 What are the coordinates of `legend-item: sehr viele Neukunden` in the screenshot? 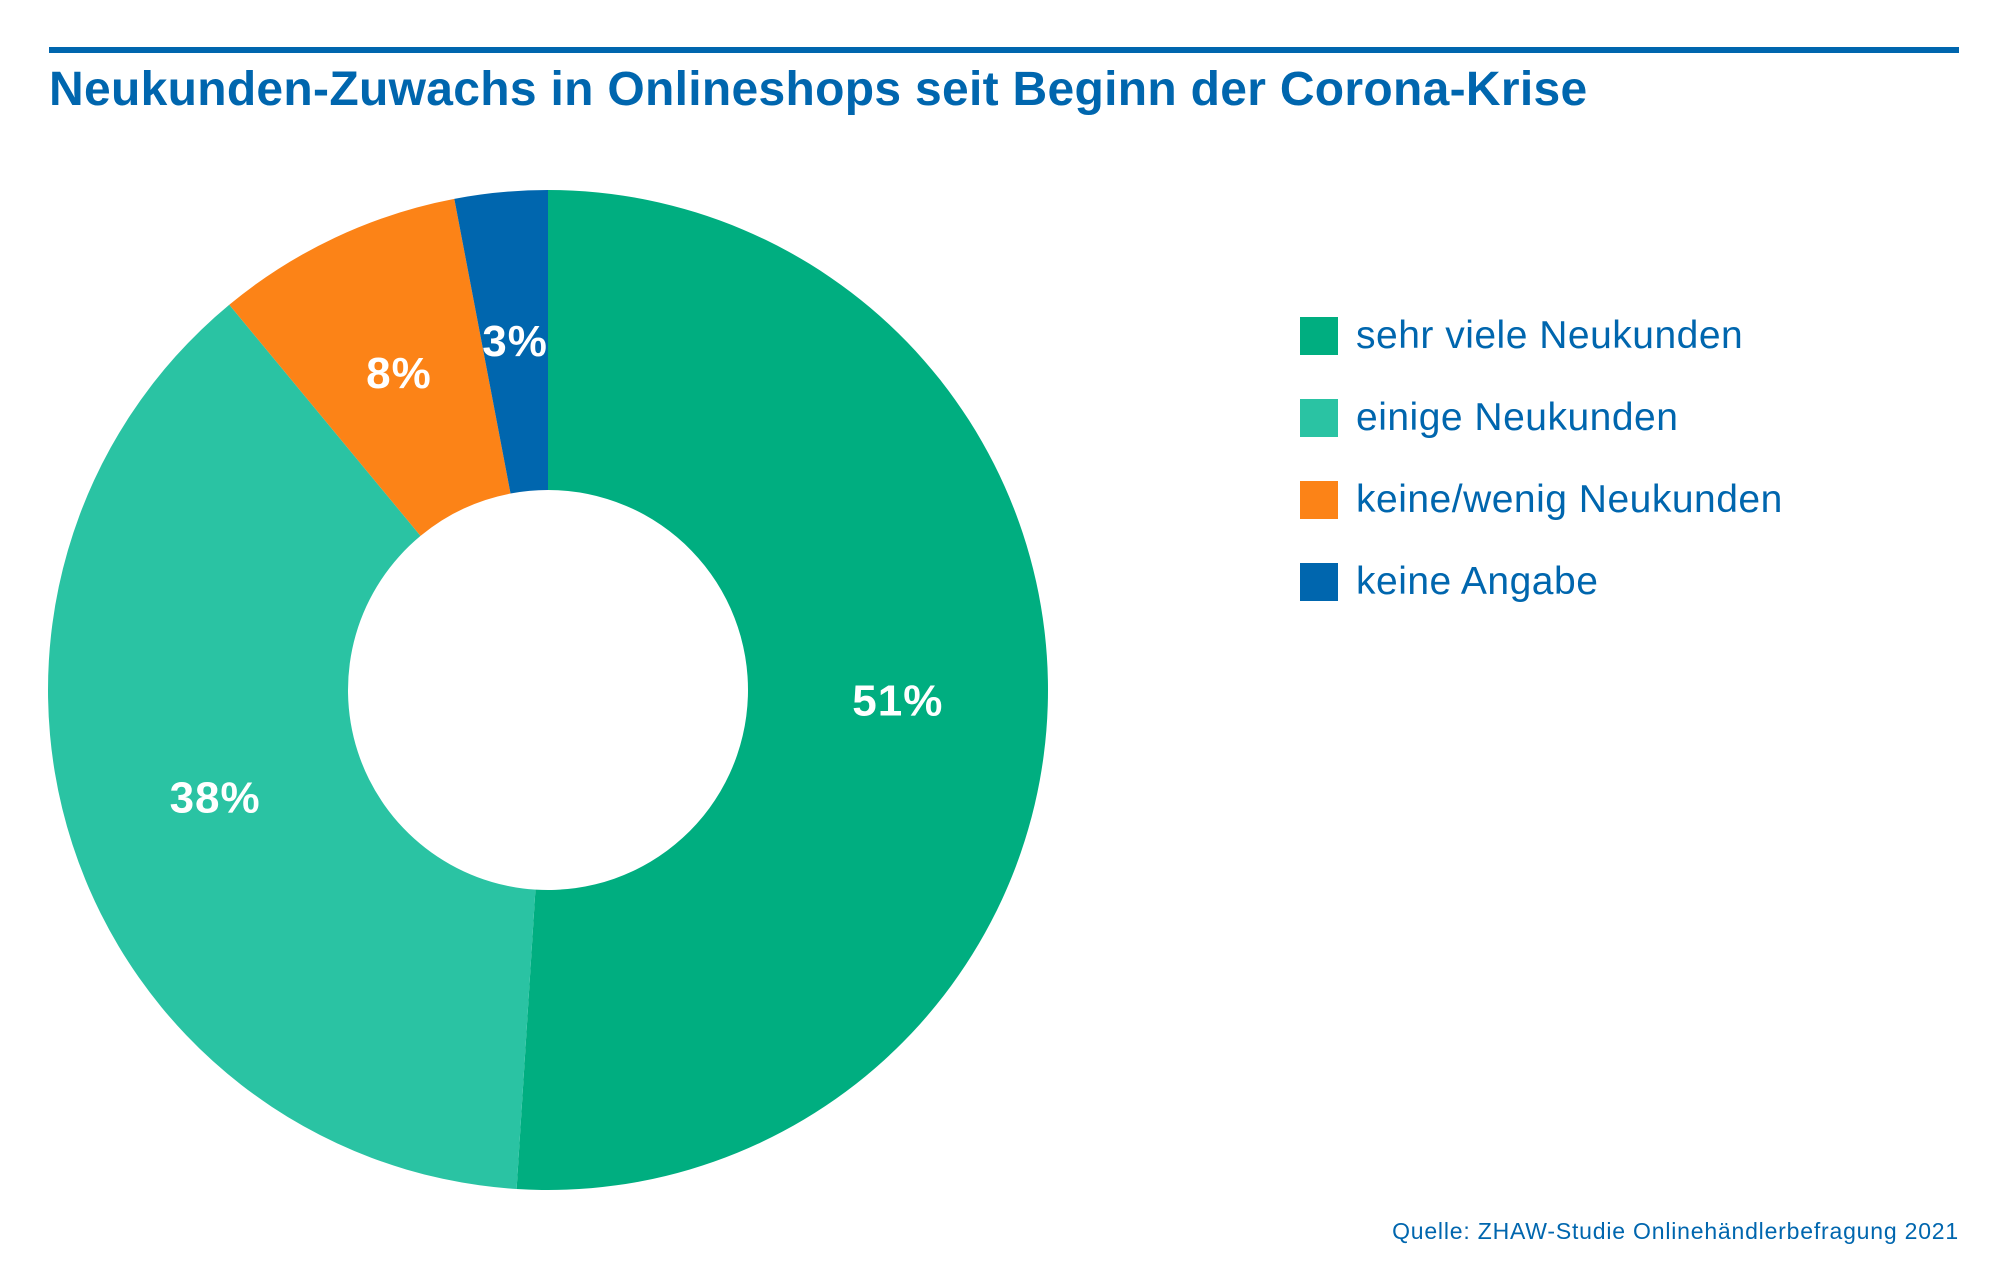 It's located at (1541, 336).